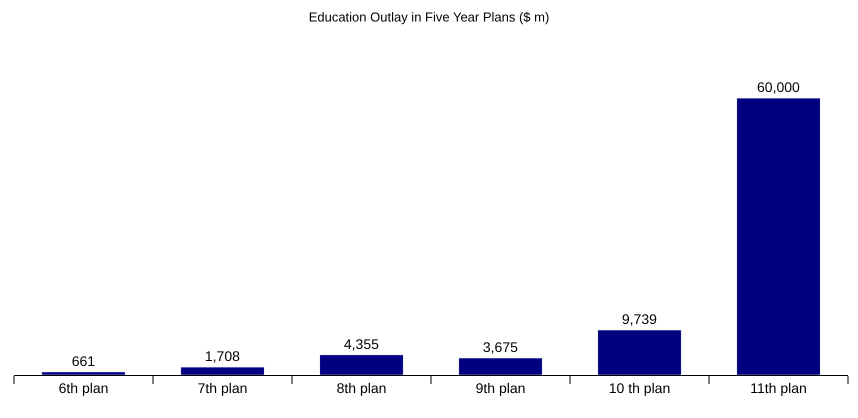 The height and width of the screenshot is (418, 858). Describe the element at coordinates (501, 388) in the screenshot. I see `x-tick-label: 9th plan` at that location.